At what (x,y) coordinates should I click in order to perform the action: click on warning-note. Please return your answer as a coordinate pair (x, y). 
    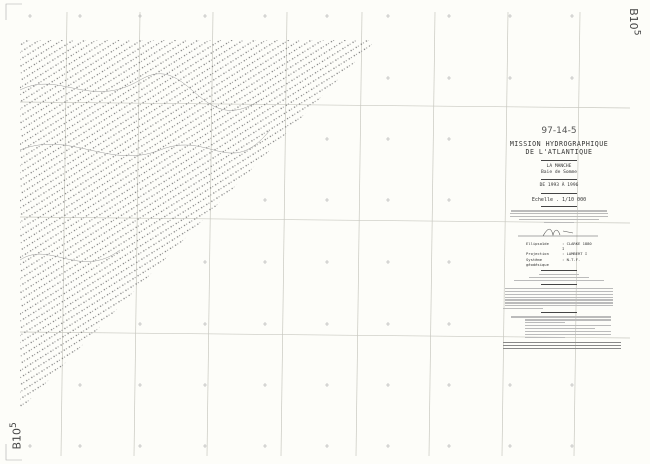
    Looking at the image, I should click on (565, 345).